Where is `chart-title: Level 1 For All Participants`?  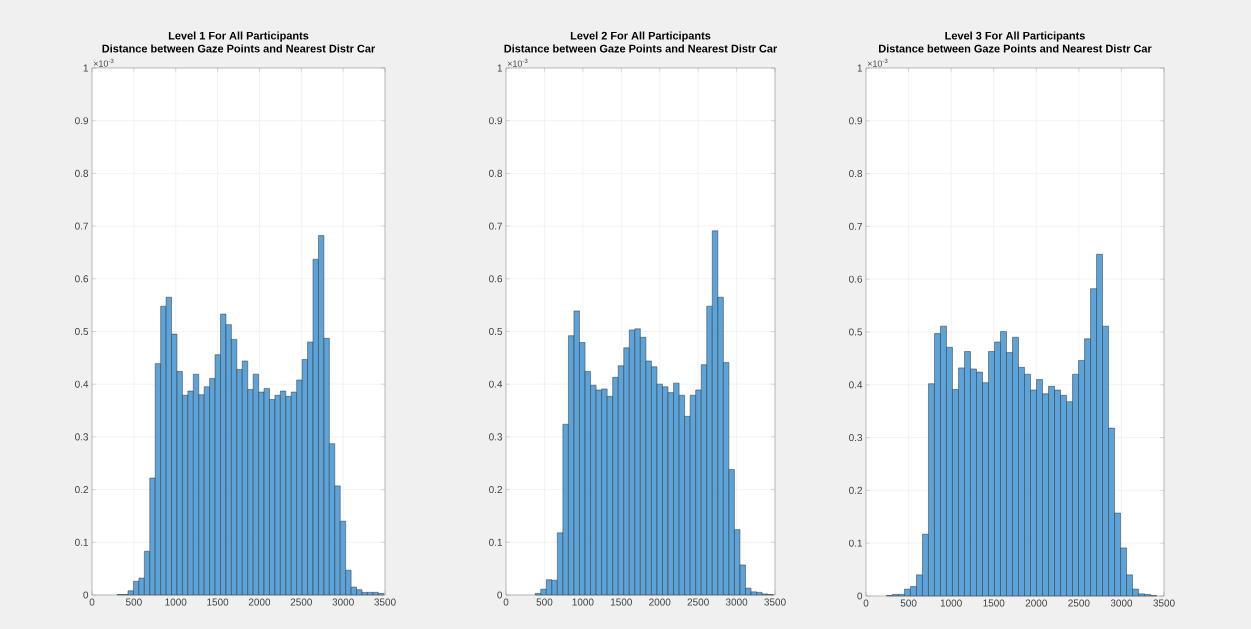 chart-title: Level 1 For All Participants is located at coordinates (238, 36).